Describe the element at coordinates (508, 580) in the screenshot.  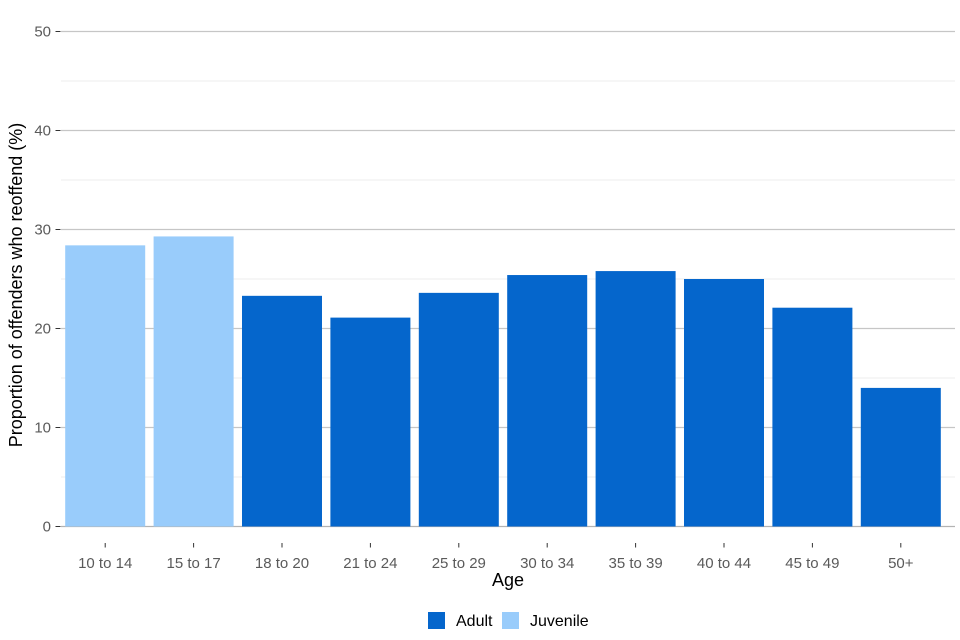
I see `x-axis-title: Age` at that location.